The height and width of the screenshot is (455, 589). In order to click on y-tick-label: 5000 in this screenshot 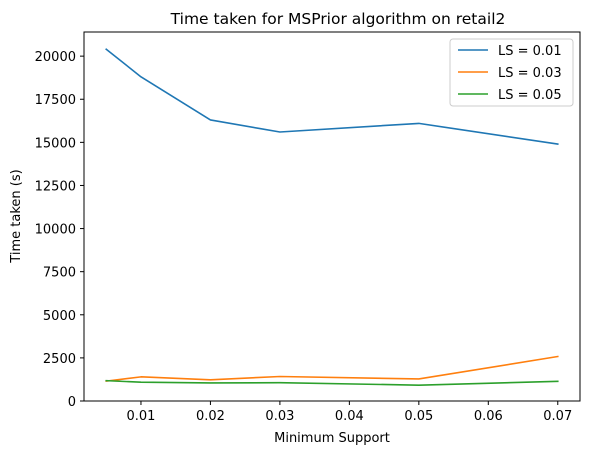, I will do `click(59, 316)`.